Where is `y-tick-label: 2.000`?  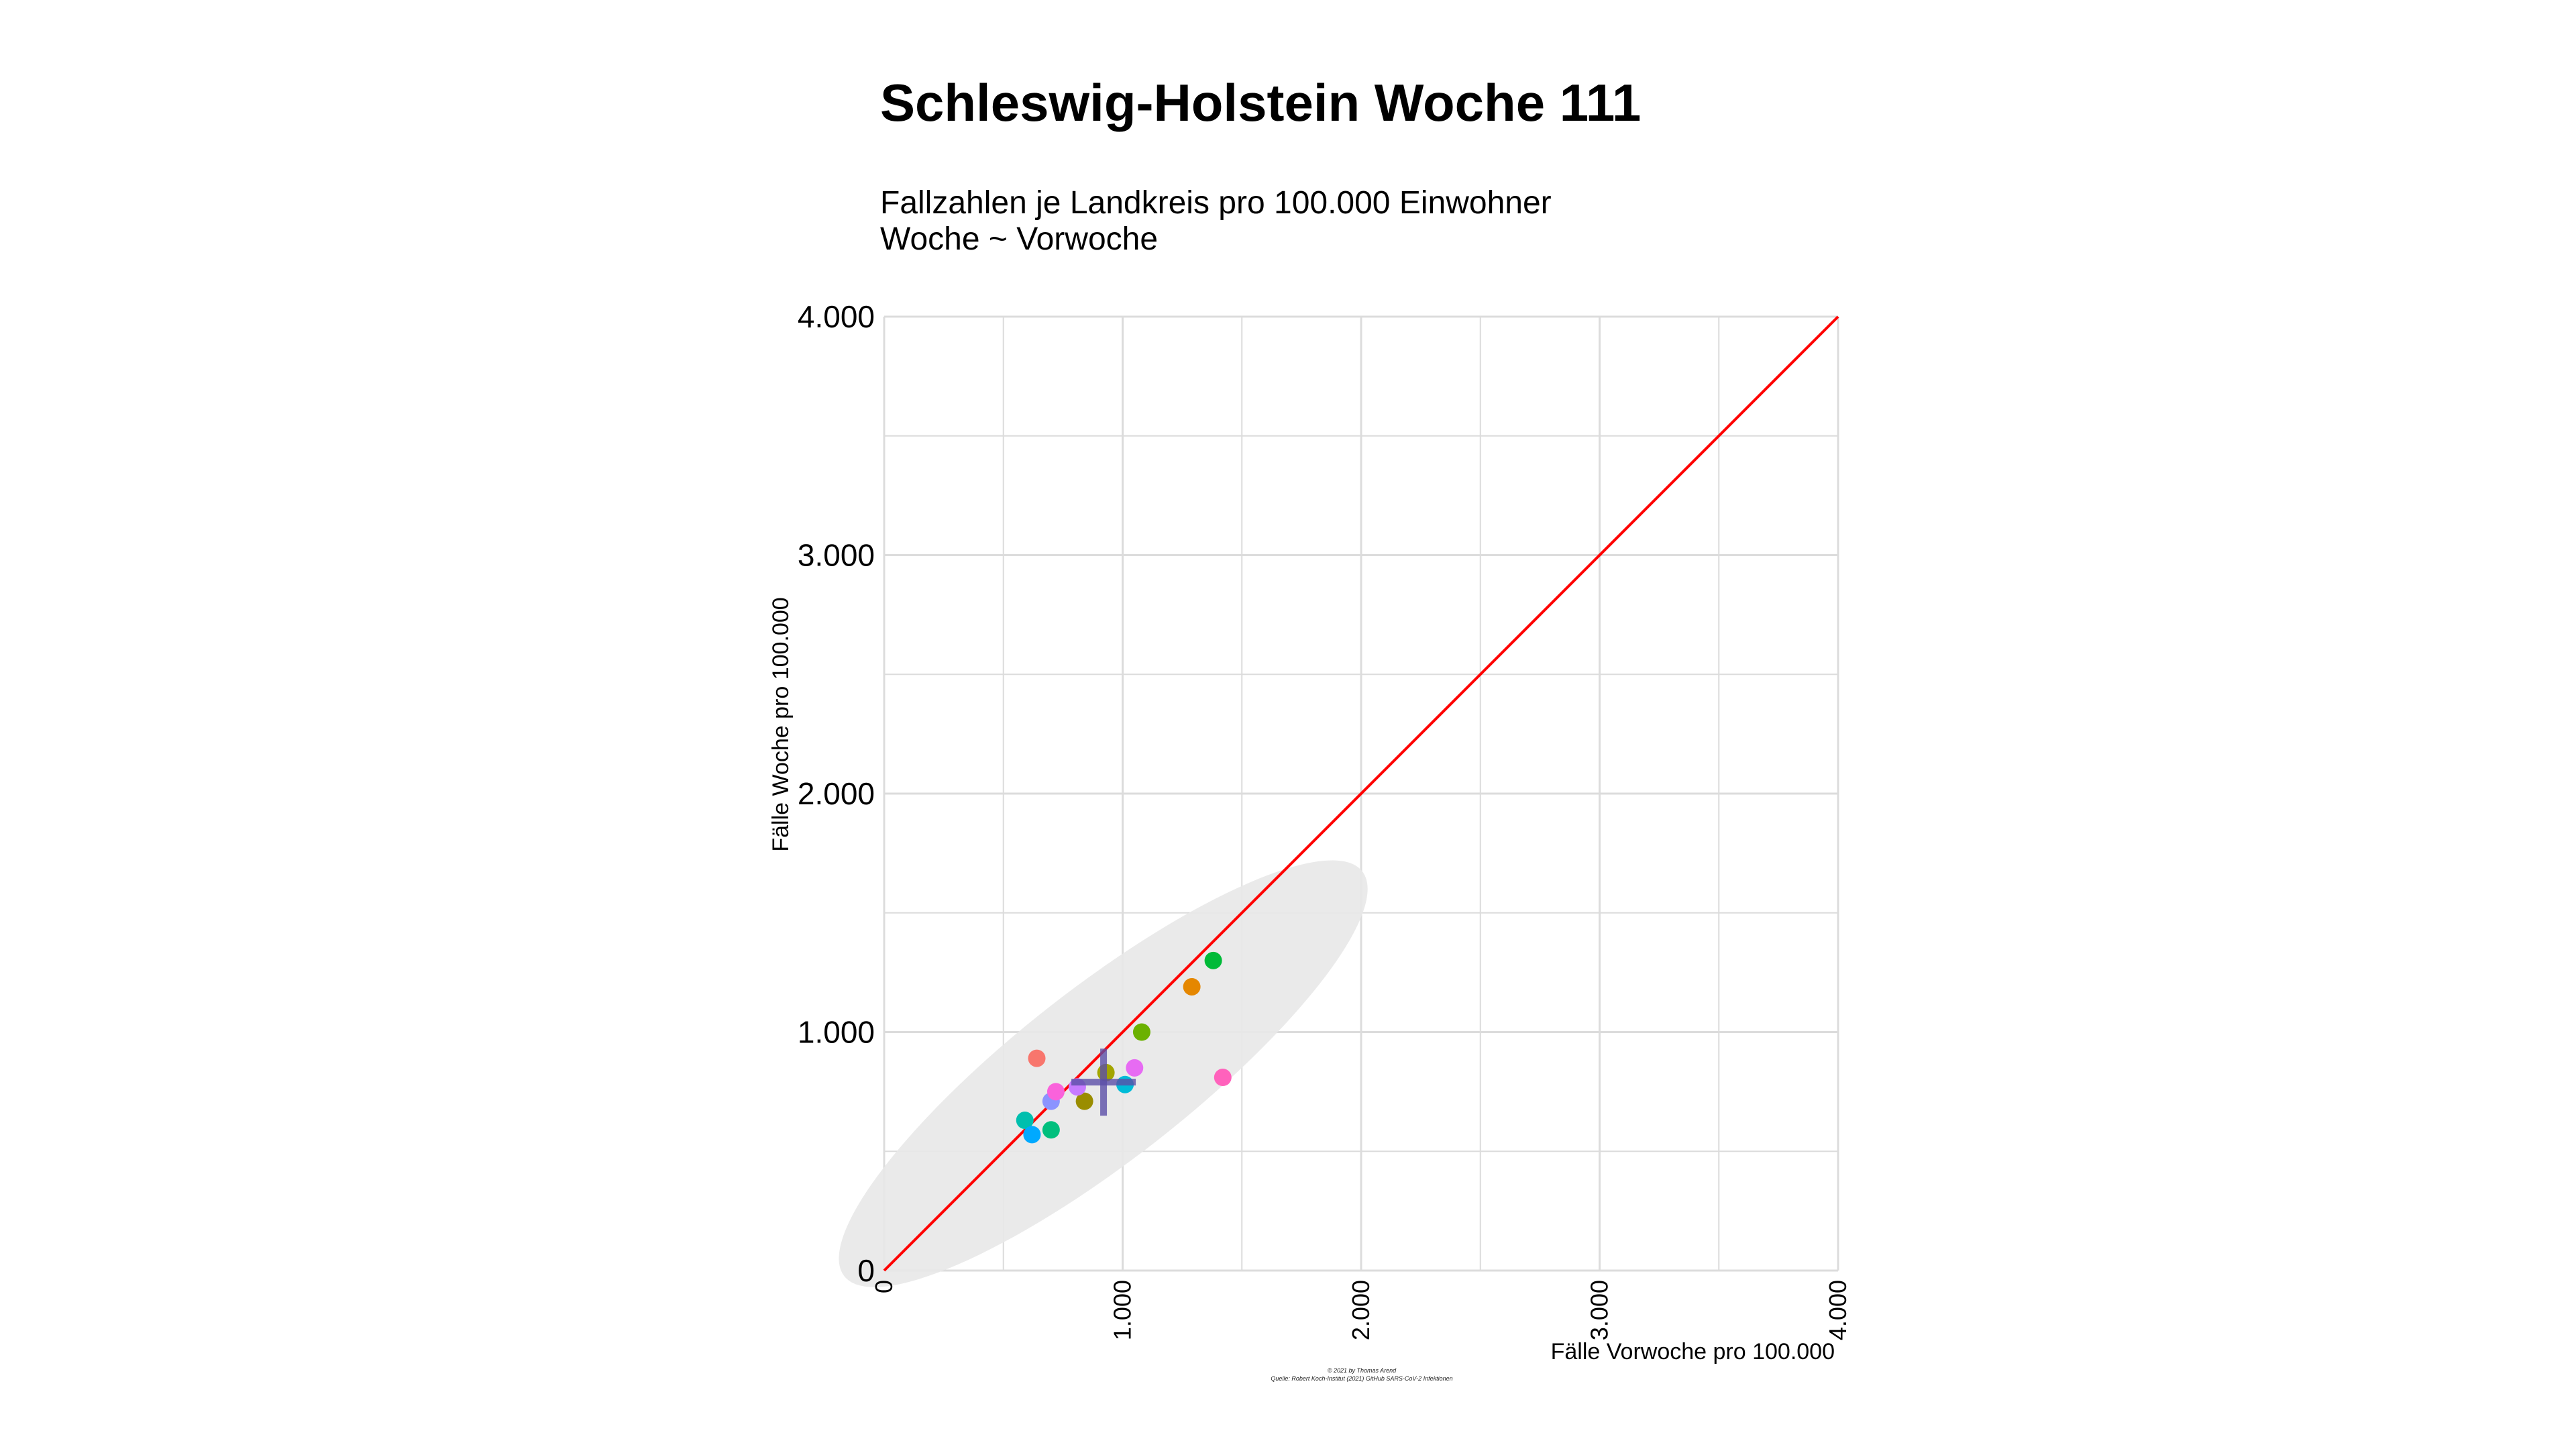 y-tick-label: 2.000 is located at coordinates (836, 793).